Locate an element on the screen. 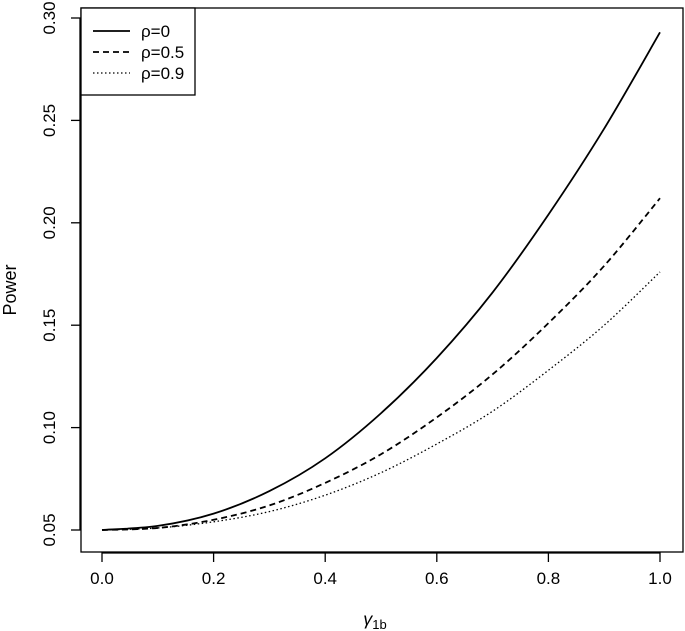  legend: ρ=0 ρ=0.5 ρ=0.9 is located at coordinates (138, 51).